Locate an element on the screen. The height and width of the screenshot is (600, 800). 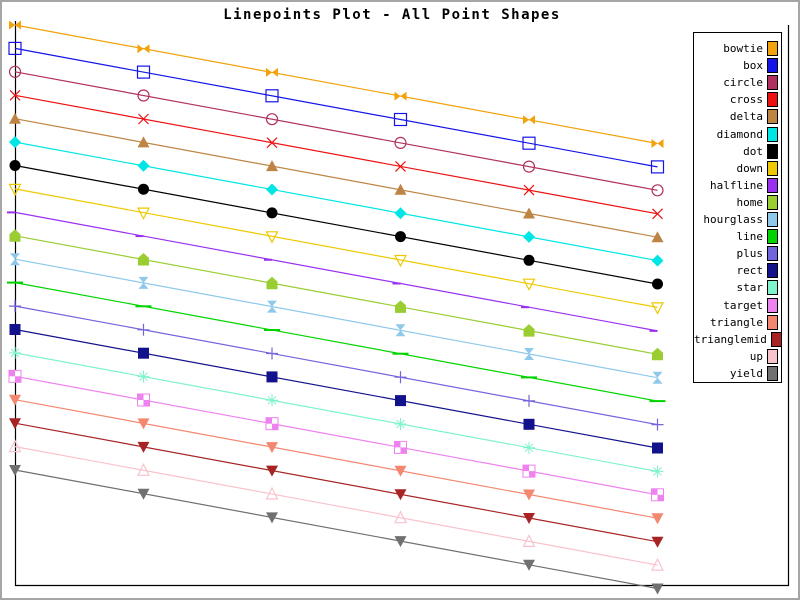
legend-swatch-delta is located at coordinates (772, 117).